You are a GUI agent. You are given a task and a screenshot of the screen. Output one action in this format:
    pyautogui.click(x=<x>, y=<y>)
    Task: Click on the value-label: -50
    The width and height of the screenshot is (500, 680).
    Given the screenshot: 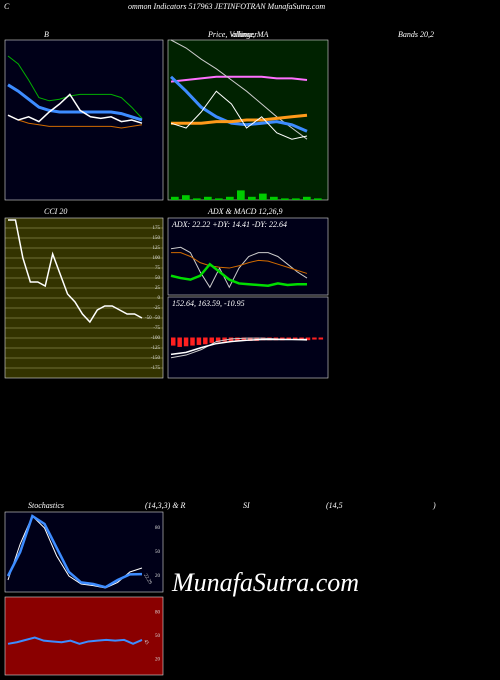 What is the action you would take?
    pyautogui.click(x=148, y=318)
    